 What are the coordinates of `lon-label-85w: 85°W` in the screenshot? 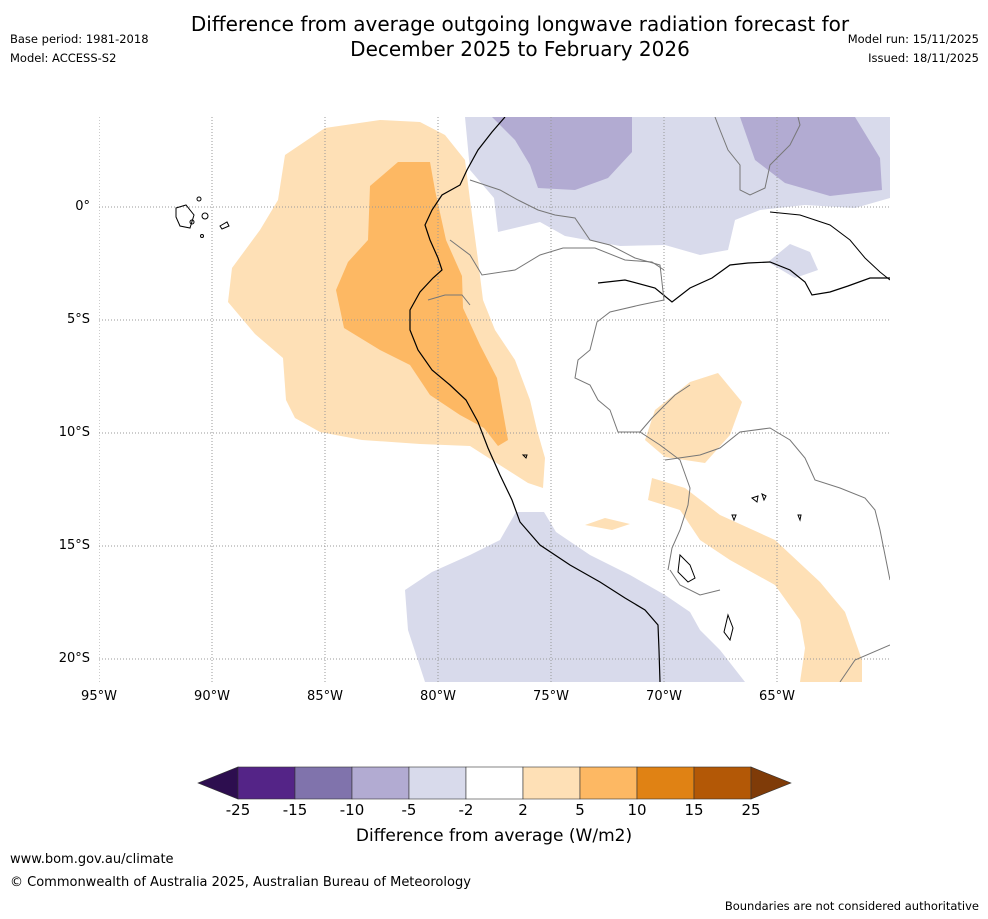 It's located at (325, 696).